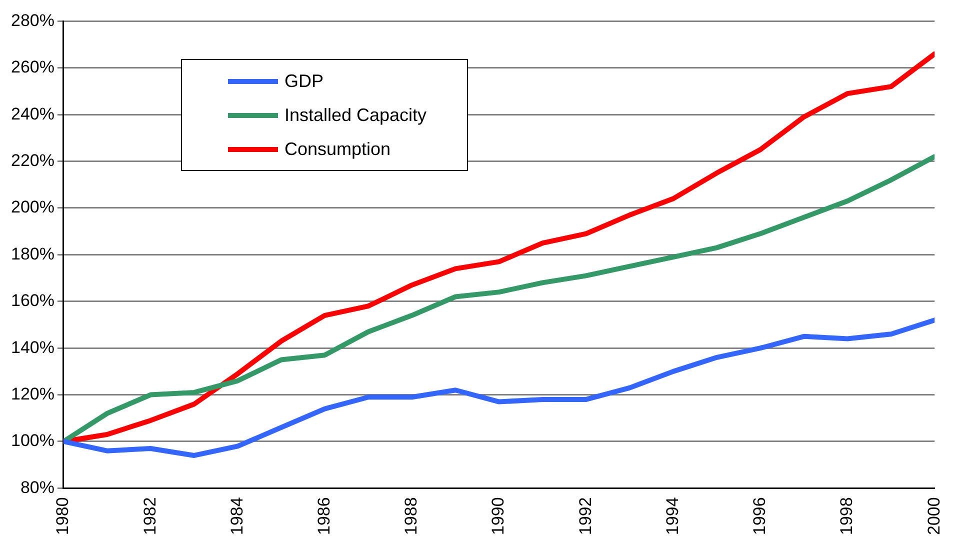  I want to click on x-tick-label: 2000, so click(934, 516).